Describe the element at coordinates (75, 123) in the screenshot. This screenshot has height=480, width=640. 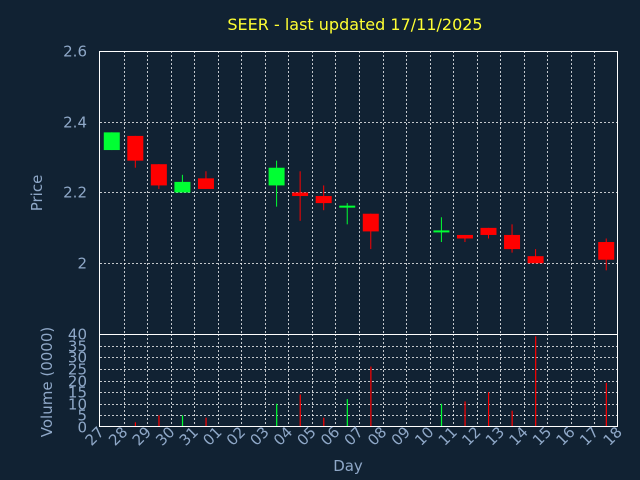
I see `price-tick-label: 2.4` at that location.